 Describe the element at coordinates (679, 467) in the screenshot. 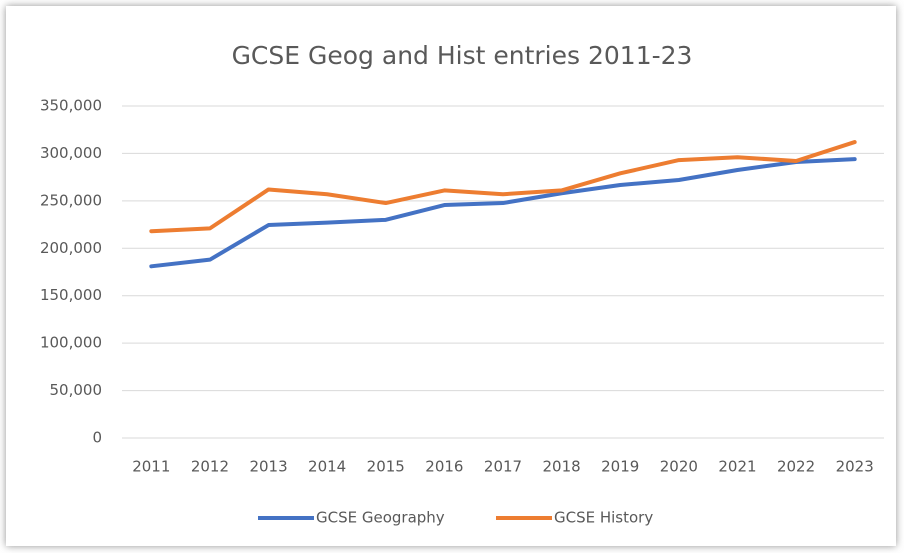

I see `x-tick-label: 2020` at that location.